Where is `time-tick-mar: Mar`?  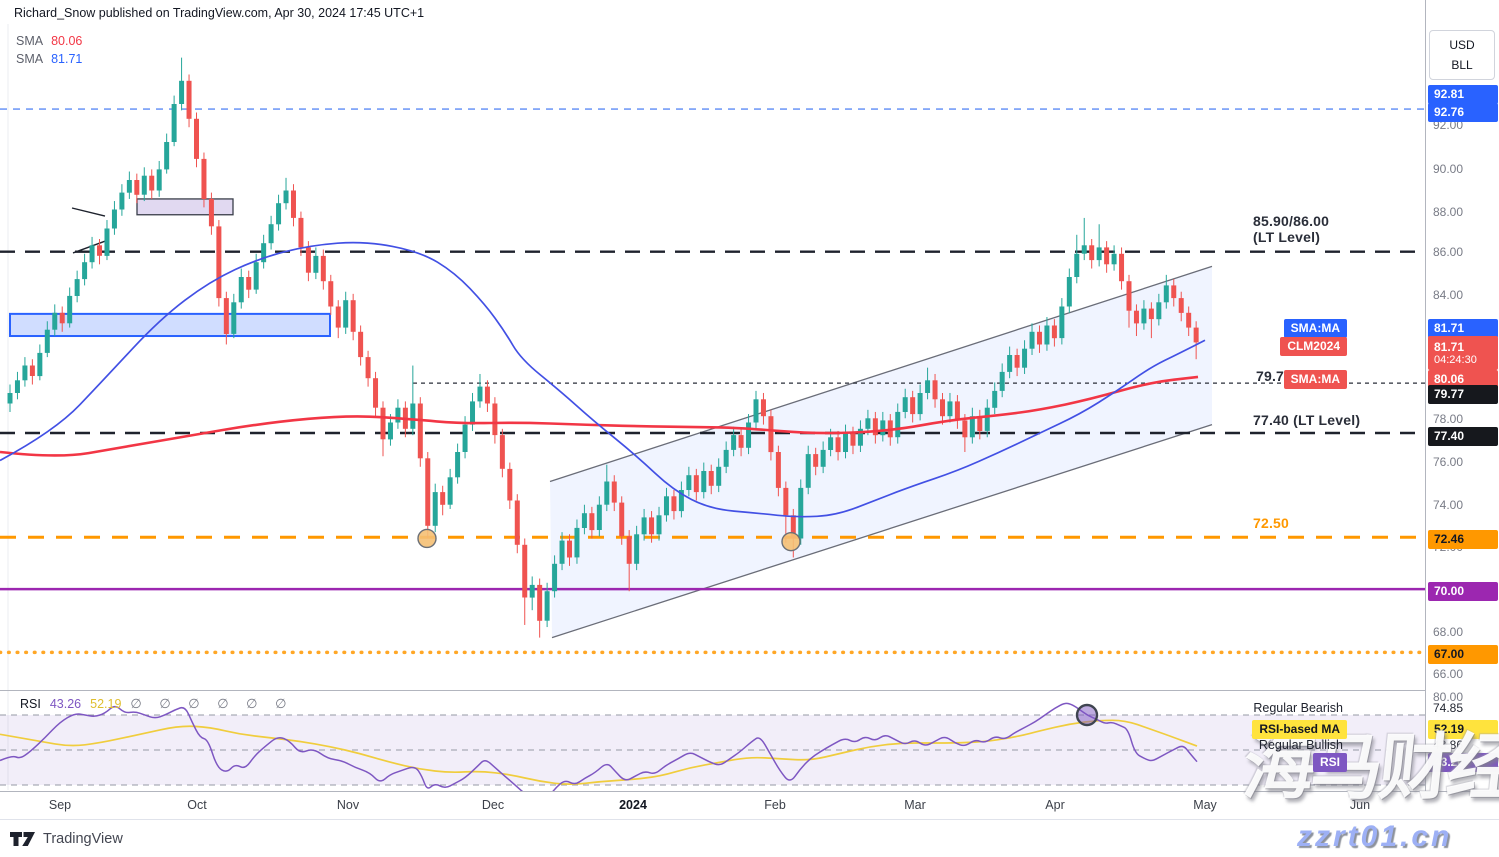
time-tick-mar: Mar is located at coordinates (915, 805).